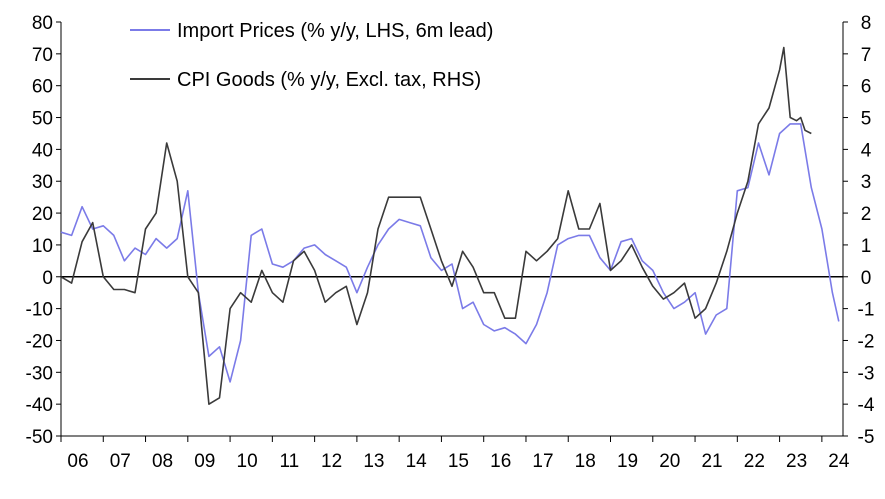 This screenshot has height=499, width=885. What do you see at coordinates (866, 373) in the screenshot?
I see `right-tick-label: -3` at bounding box center [866, 373].